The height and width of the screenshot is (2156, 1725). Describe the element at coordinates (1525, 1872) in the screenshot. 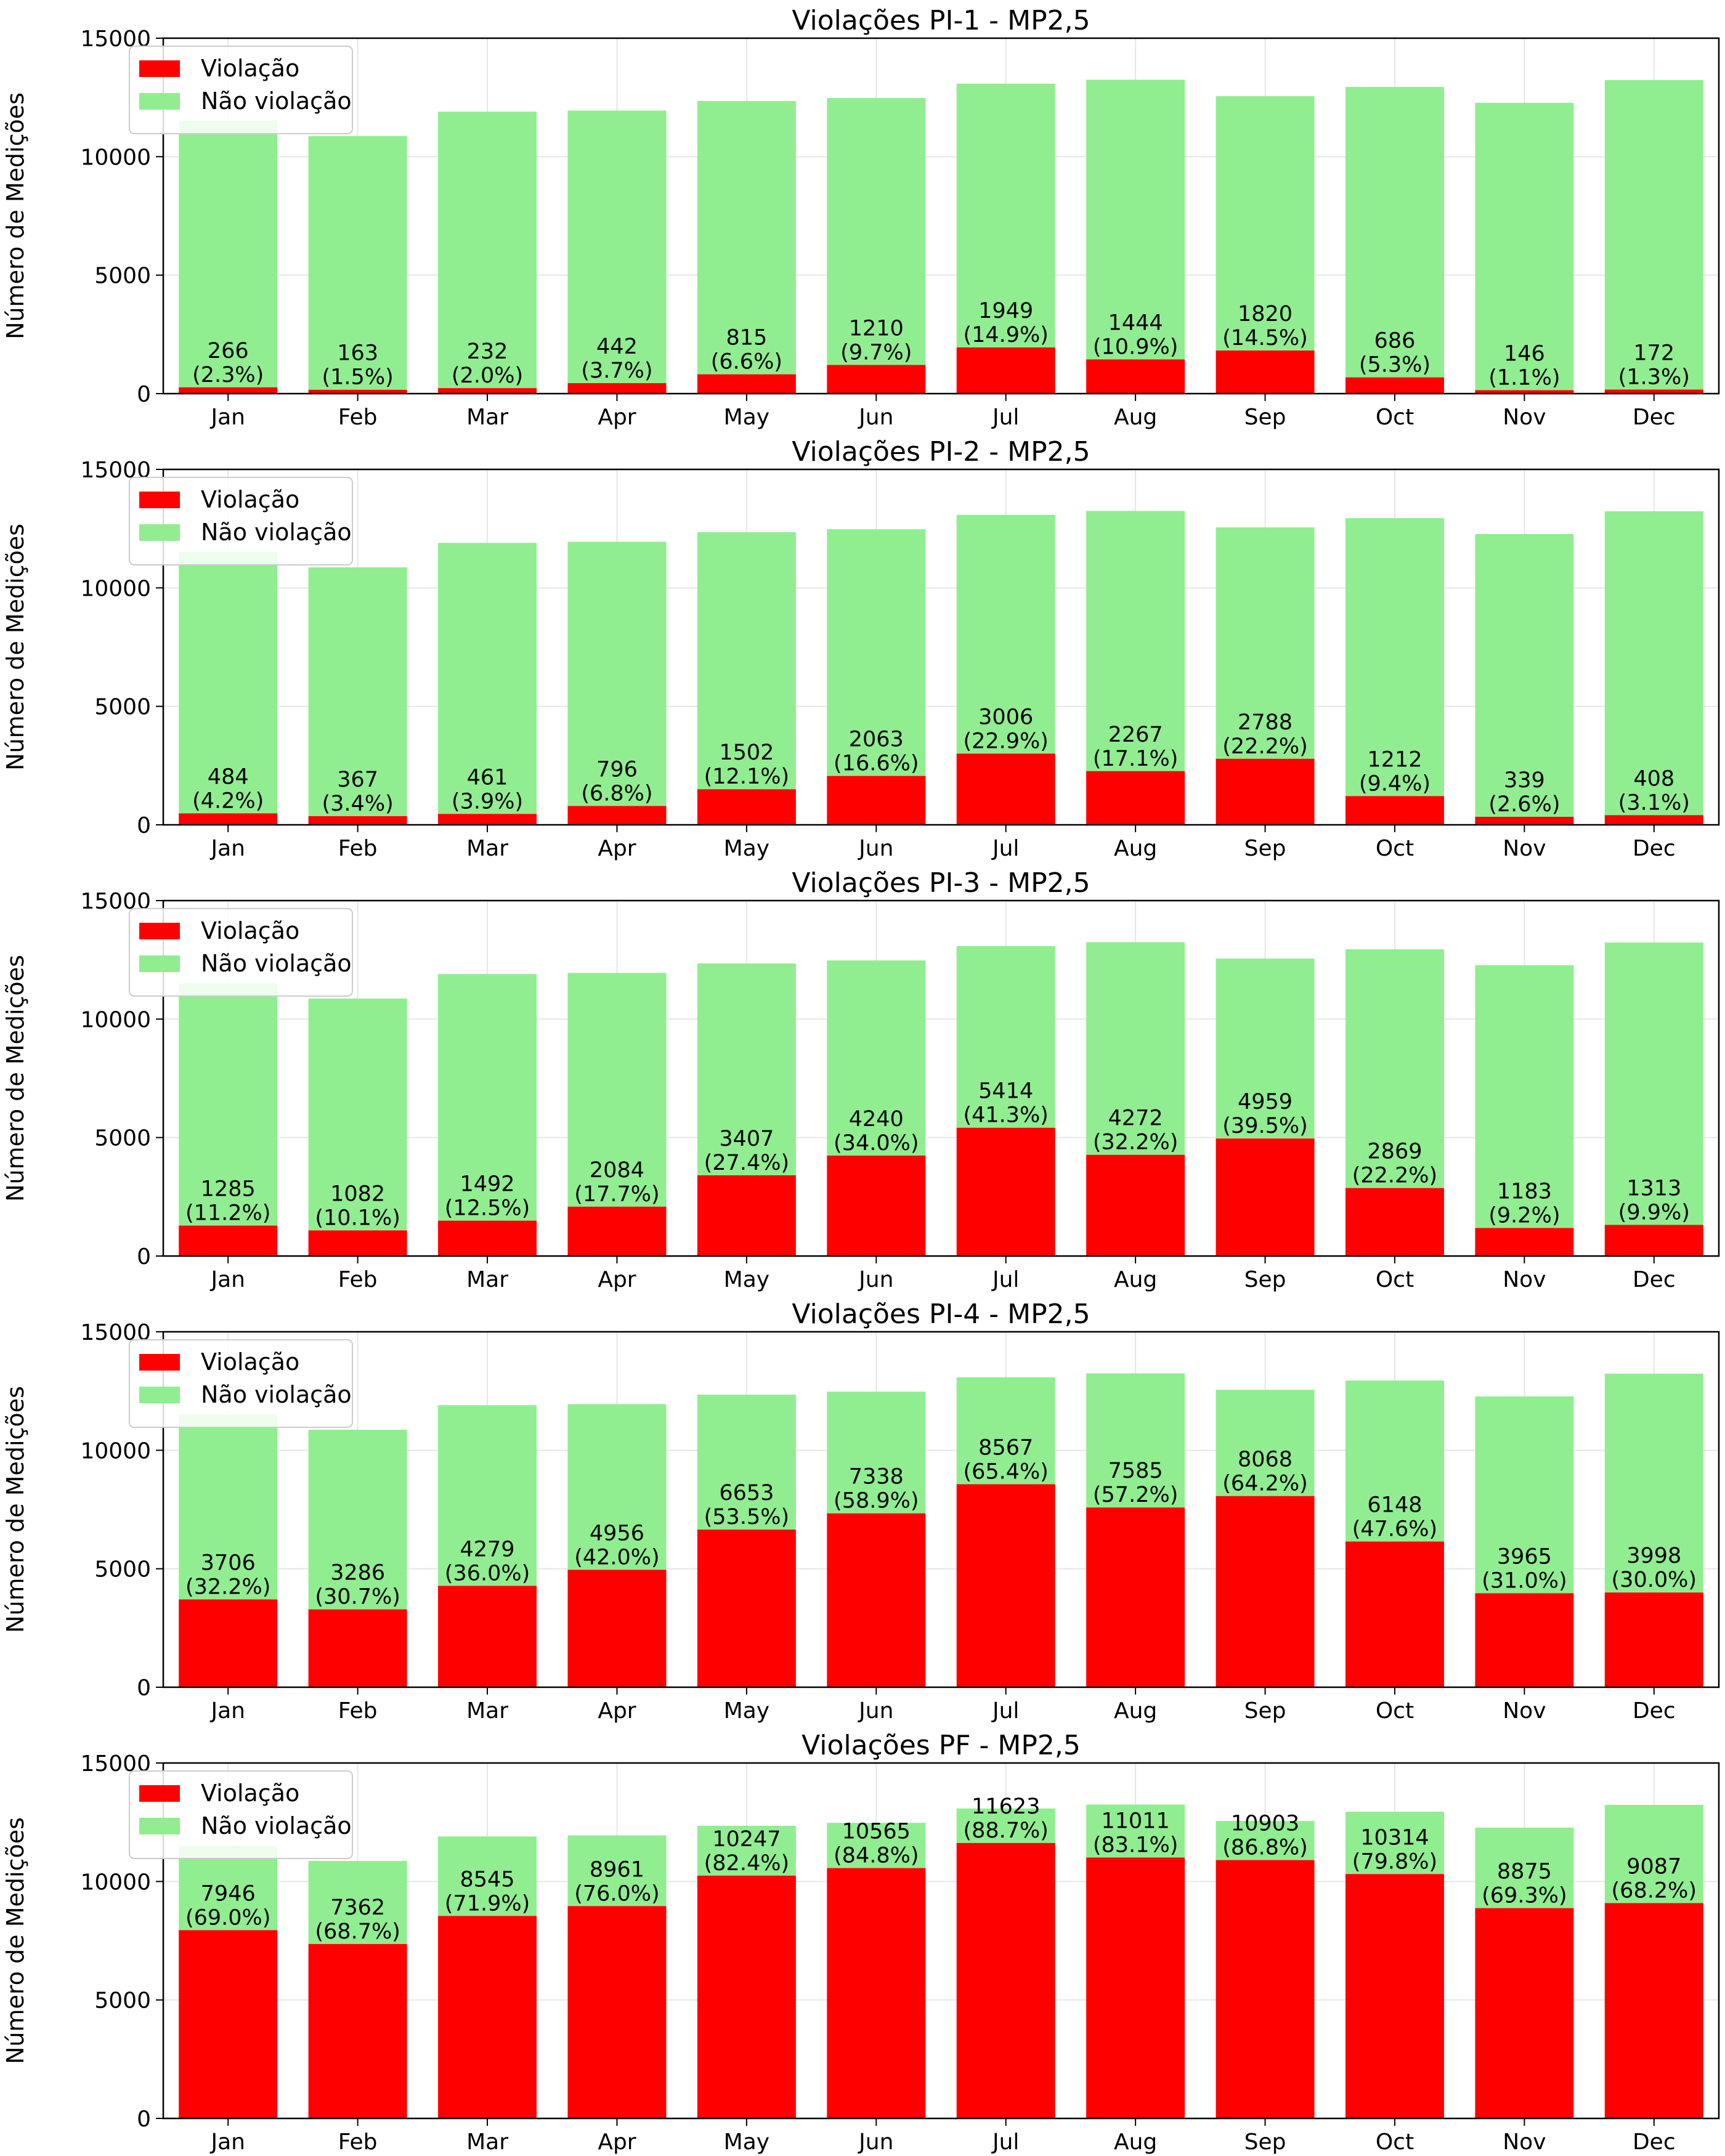

I see `bar-count-label: 8875` at that location.